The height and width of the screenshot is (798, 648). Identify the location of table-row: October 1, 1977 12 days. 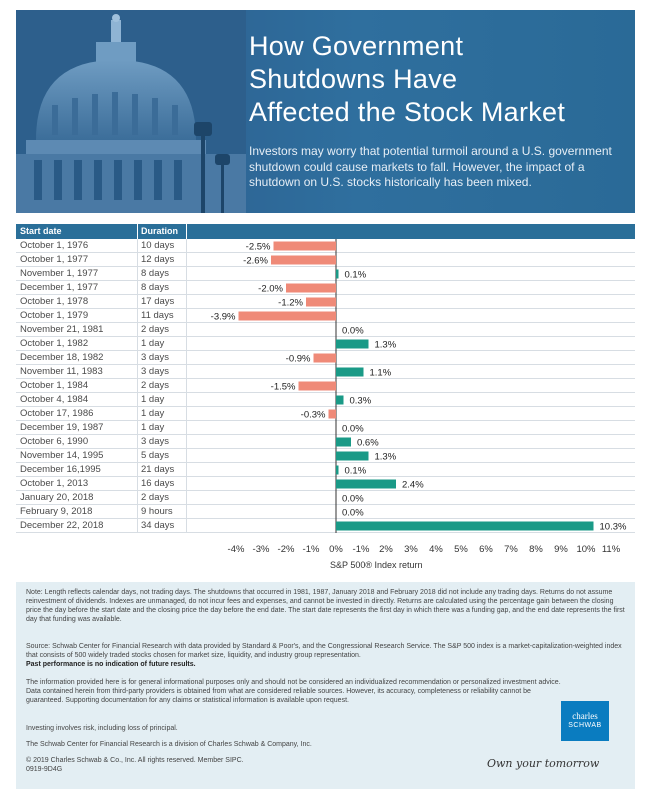
(325, 260).